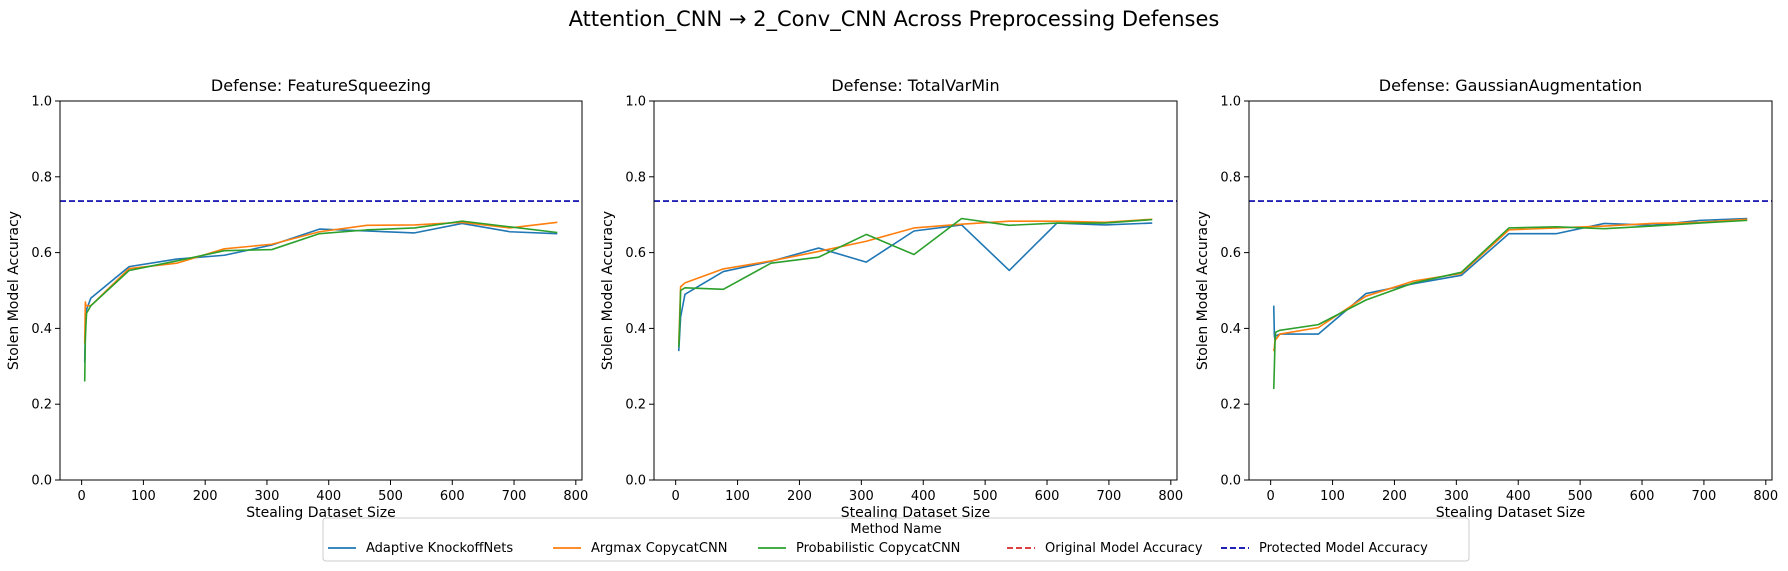 The height and width of the screenshot is (571, 1788). I want to click on legend-label: Protected Model Accuracy, so click(1343, 548).